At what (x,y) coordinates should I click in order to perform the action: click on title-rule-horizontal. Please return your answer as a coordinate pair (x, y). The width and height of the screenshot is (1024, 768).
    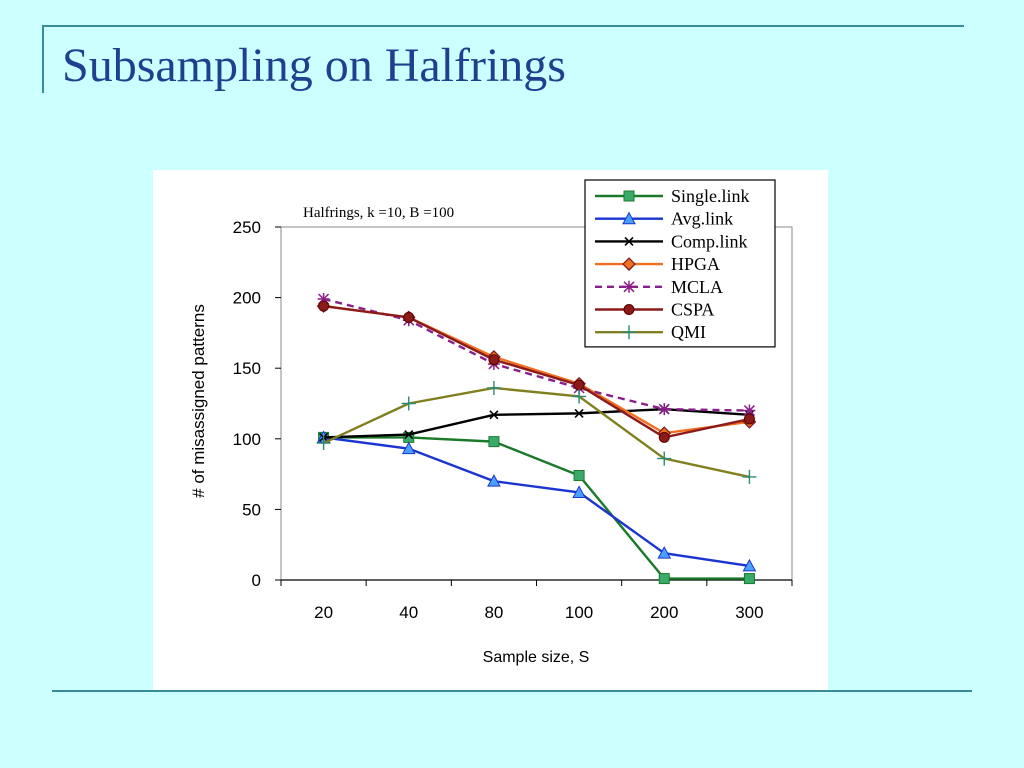
    Looking at the image, I should click on (503, 26).